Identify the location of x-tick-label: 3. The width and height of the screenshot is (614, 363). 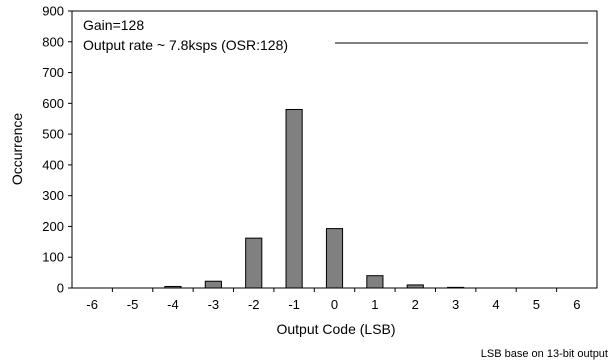
(455, 304).